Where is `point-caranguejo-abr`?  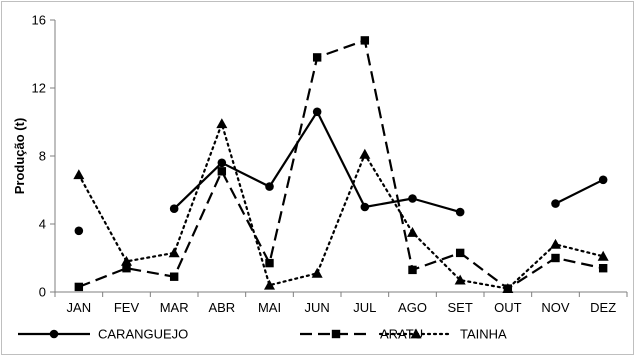
point-caranguejo-abr is located at coordinates (222, 163).